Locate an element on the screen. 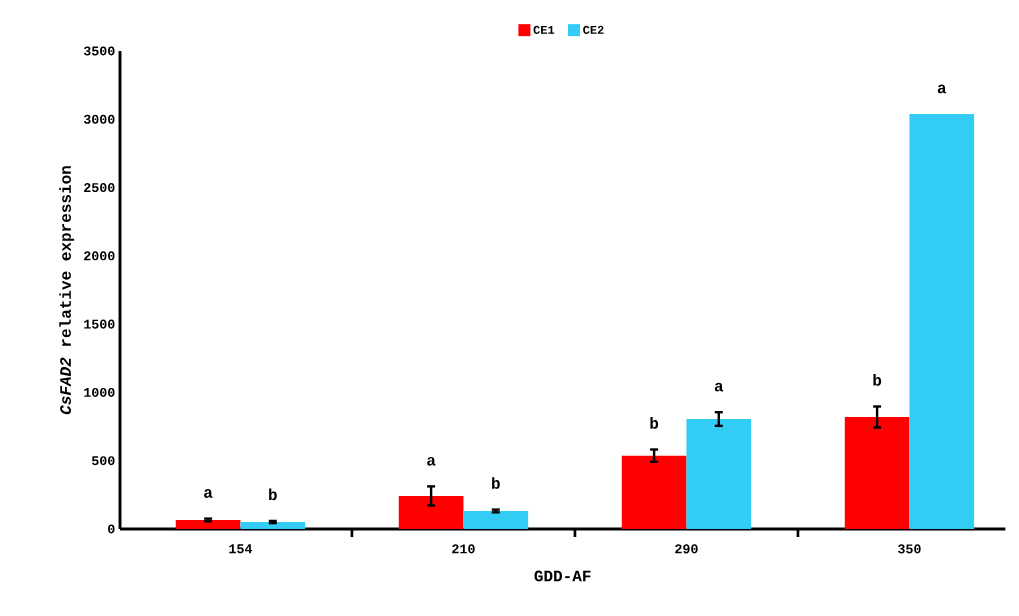  y-tick-label: 0 is located at coordinates (111, 529).